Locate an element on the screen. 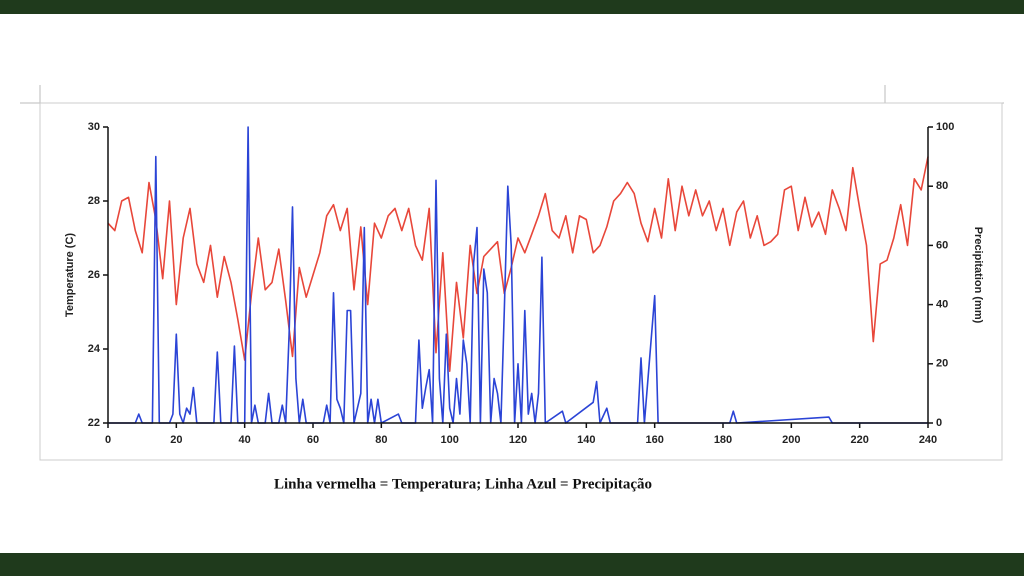 The height and width of the screenshot is (581, 1024). y-tick-label: 24 is located at coordinates (94, 349).